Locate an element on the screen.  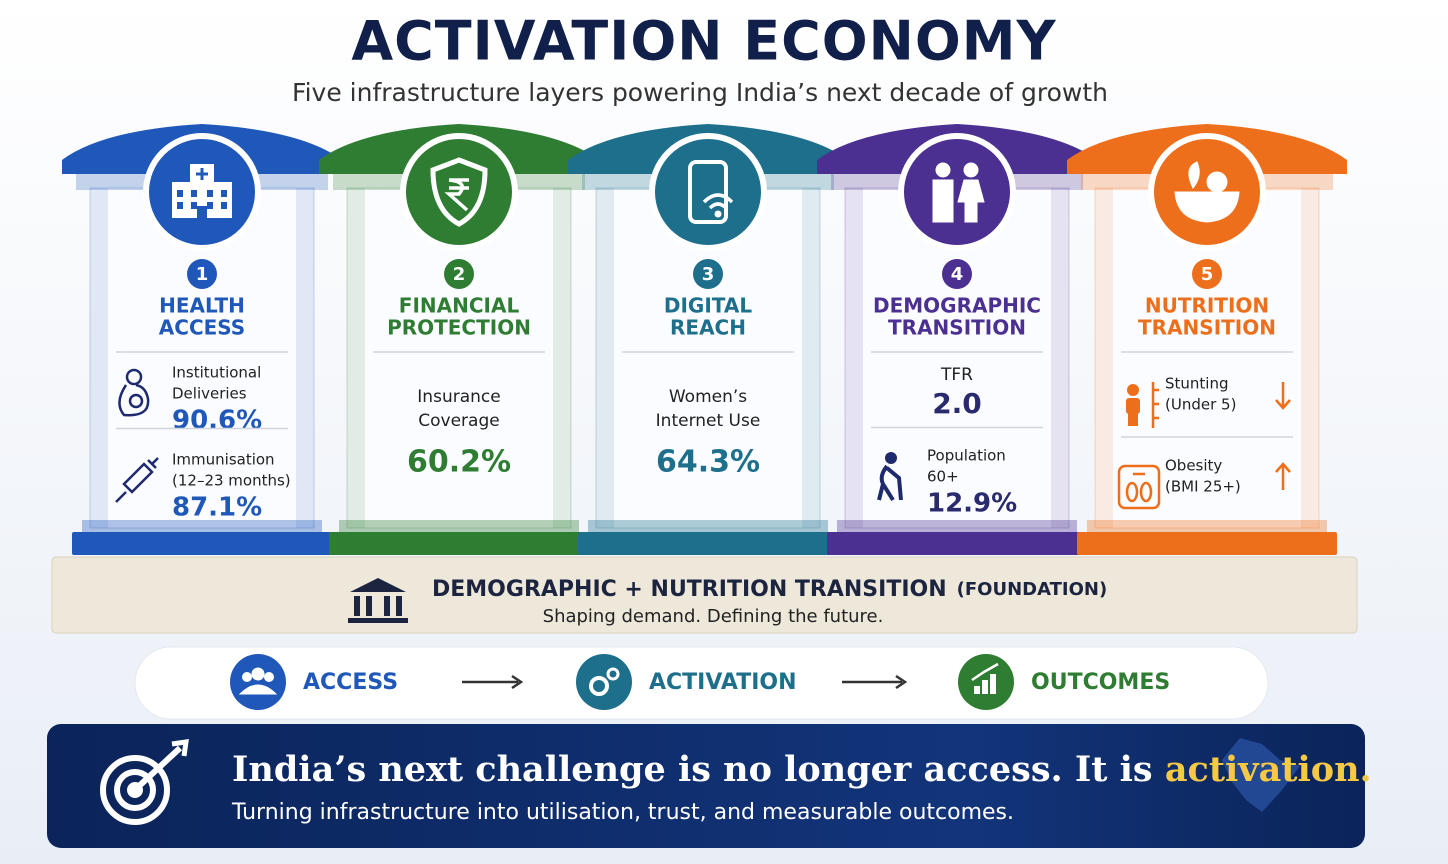
metric-label: Internet Use is located at coordinates (708, 421).